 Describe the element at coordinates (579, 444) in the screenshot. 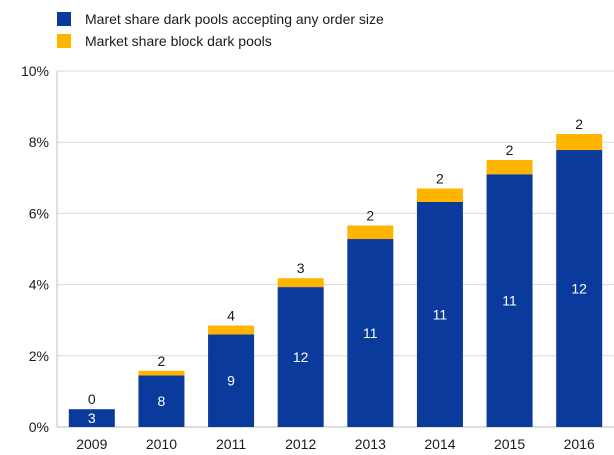

I see `x-tick-label: 2016` at that location.